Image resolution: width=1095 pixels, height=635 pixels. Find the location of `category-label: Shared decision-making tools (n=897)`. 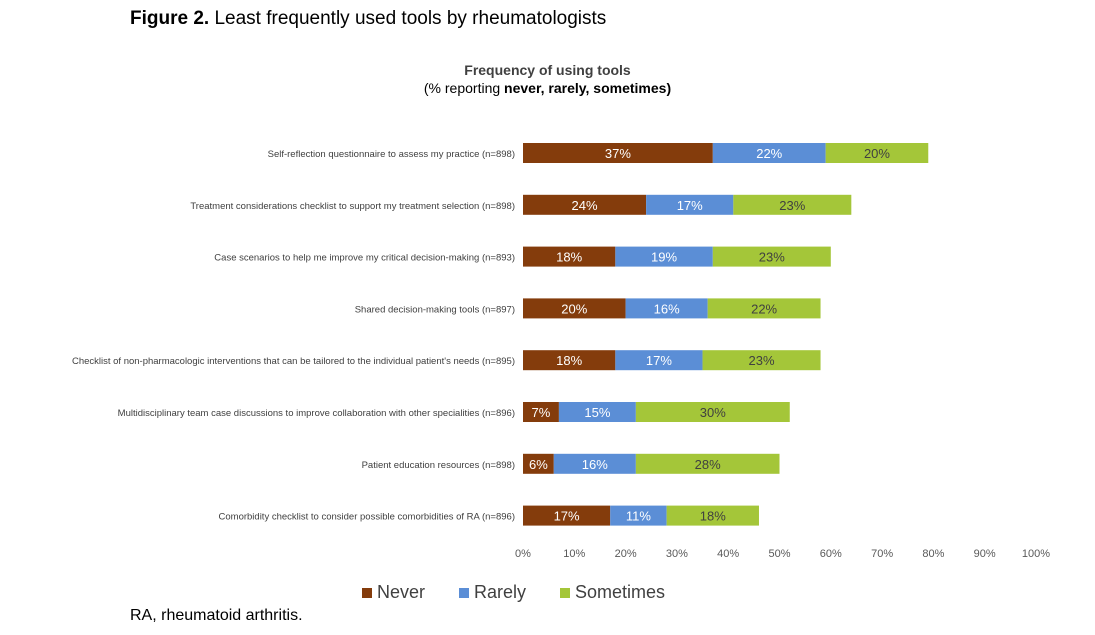

category-label: Shared decision-making tools (n=897) is located at coordinates (435, 309).